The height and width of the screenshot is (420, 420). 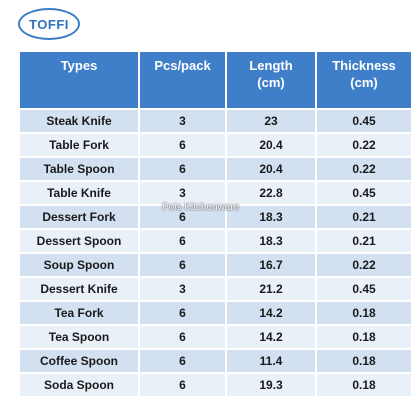 What do you see at coordinates (271, 289) in the screenshot?
I see `cell-length: 21.2` at bounding box center [271, 289].